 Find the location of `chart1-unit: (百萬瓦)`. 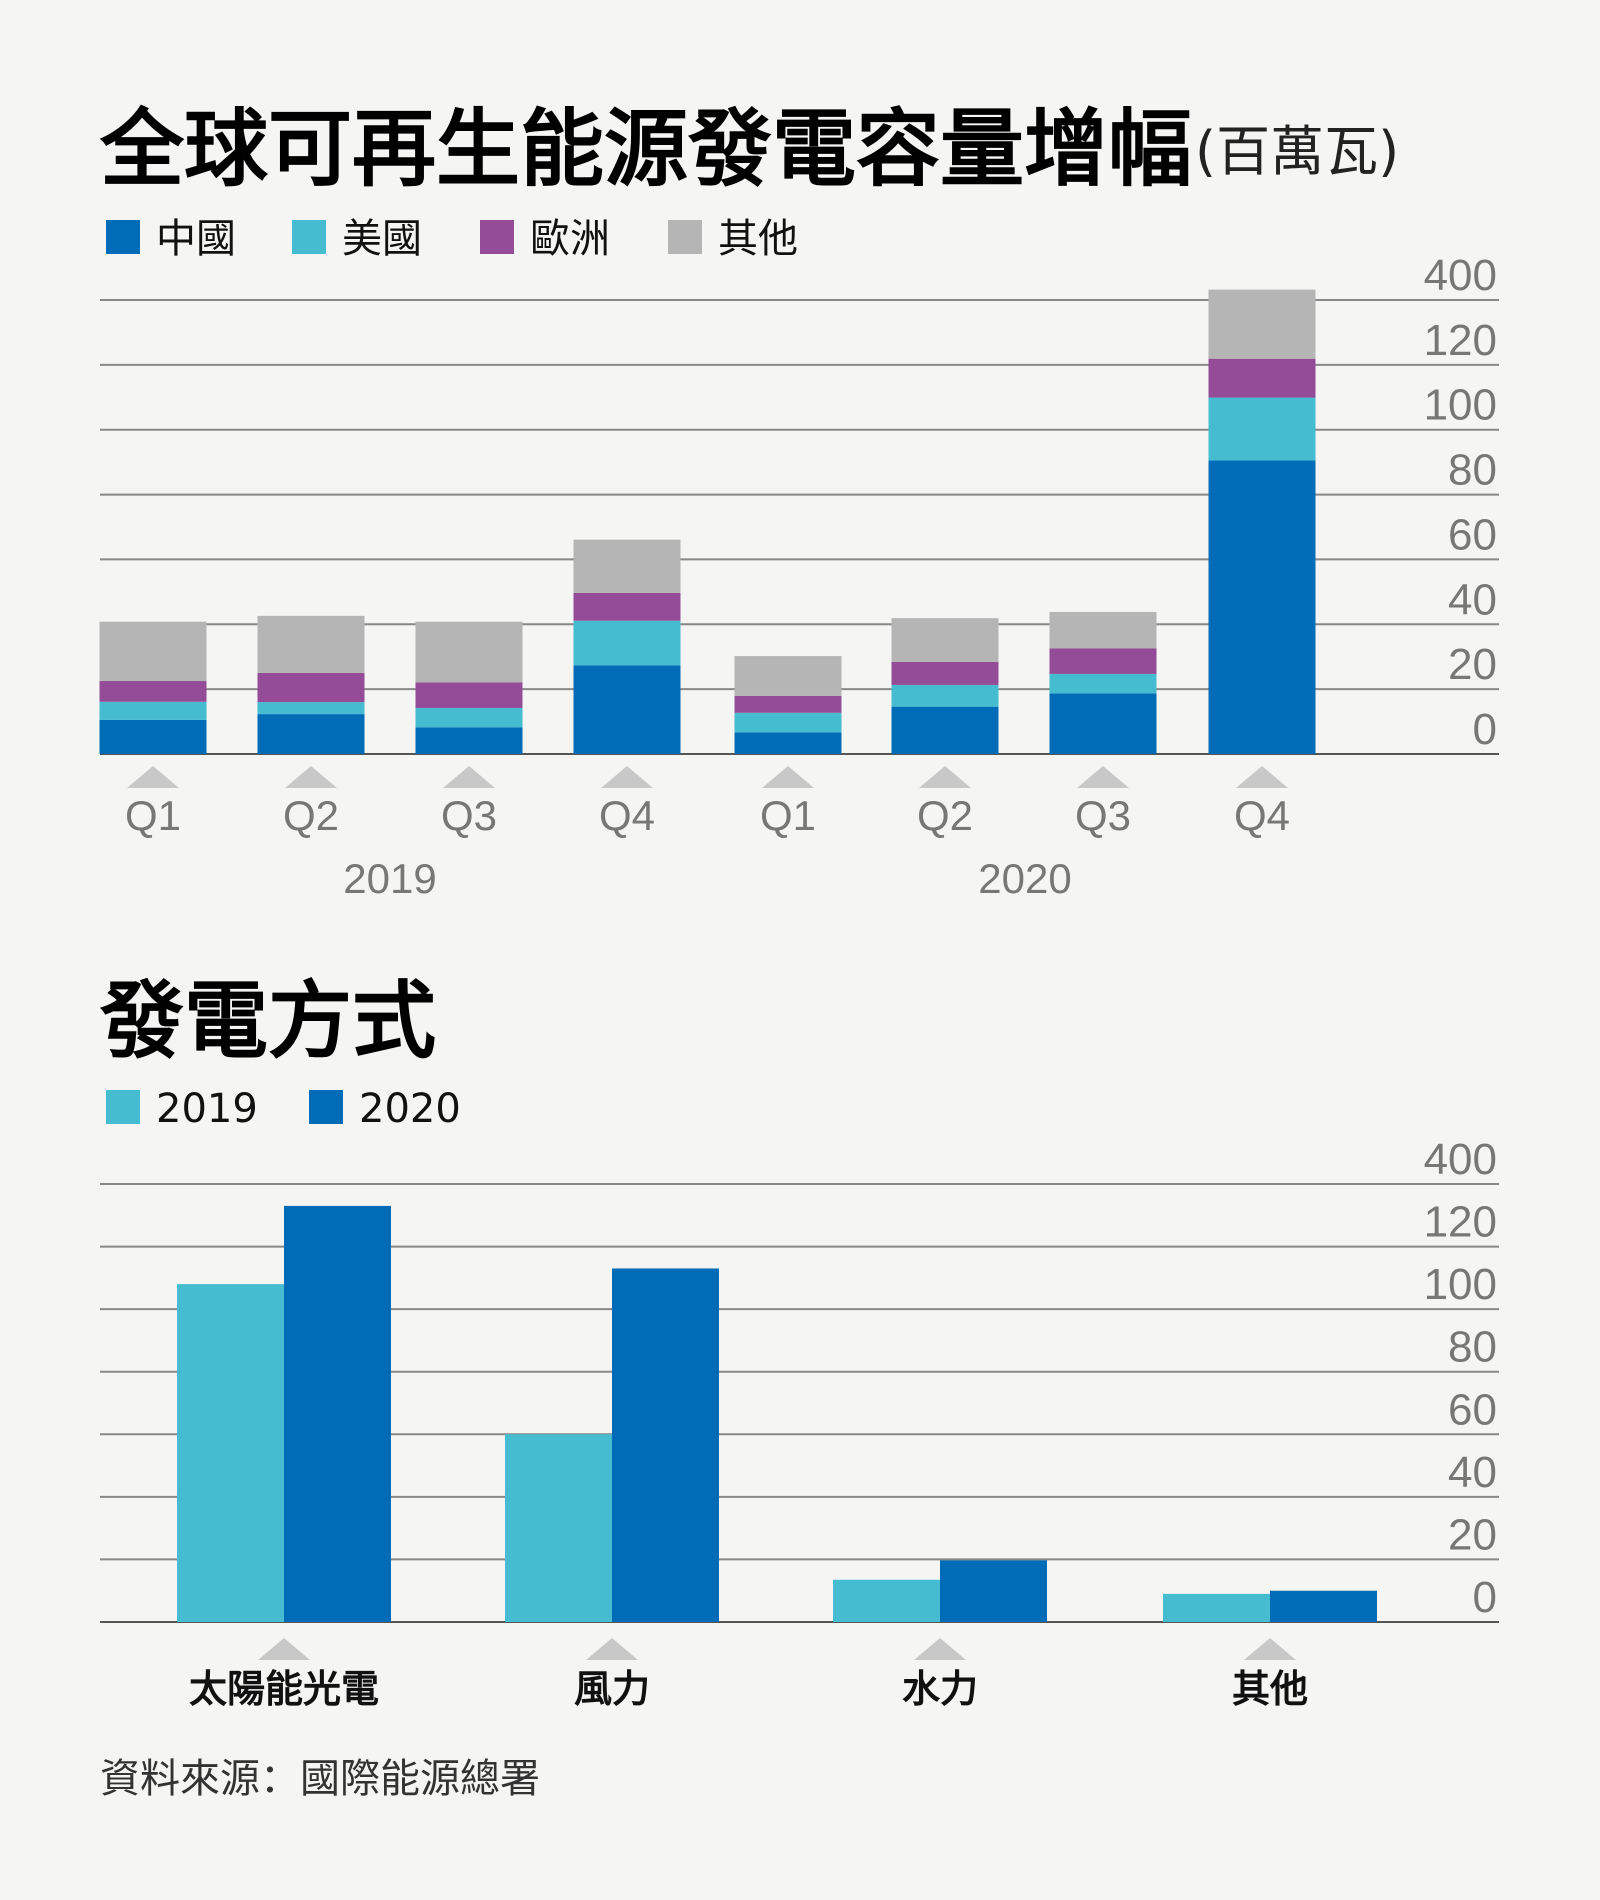

chart1-unit: (百萬瓦) is located at coordinates (1297, 151).